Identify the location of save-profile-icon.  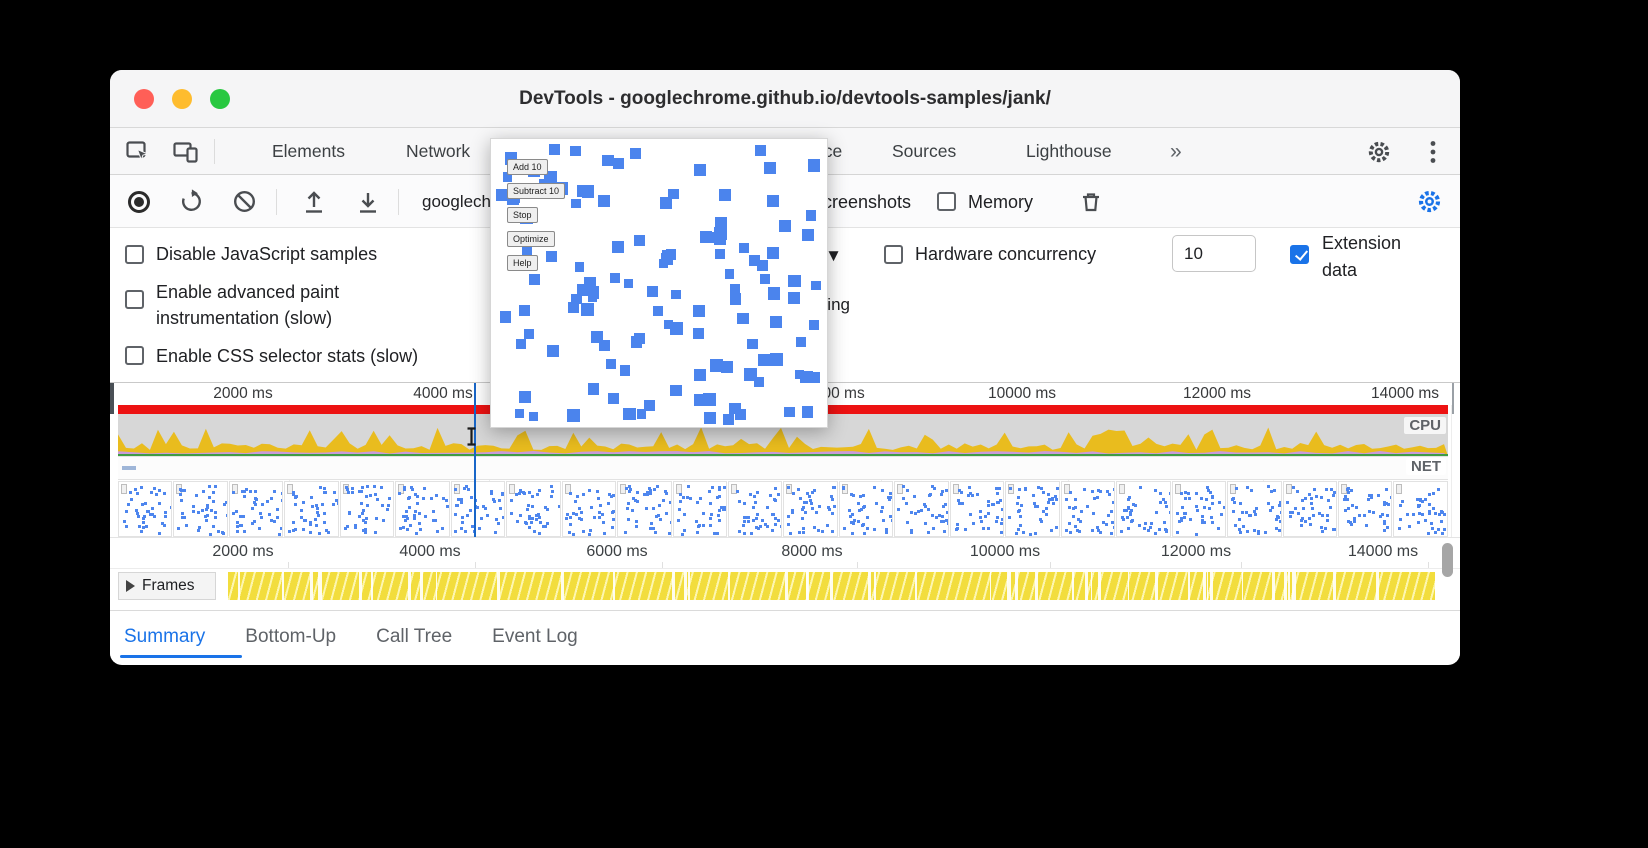
(368, 201).